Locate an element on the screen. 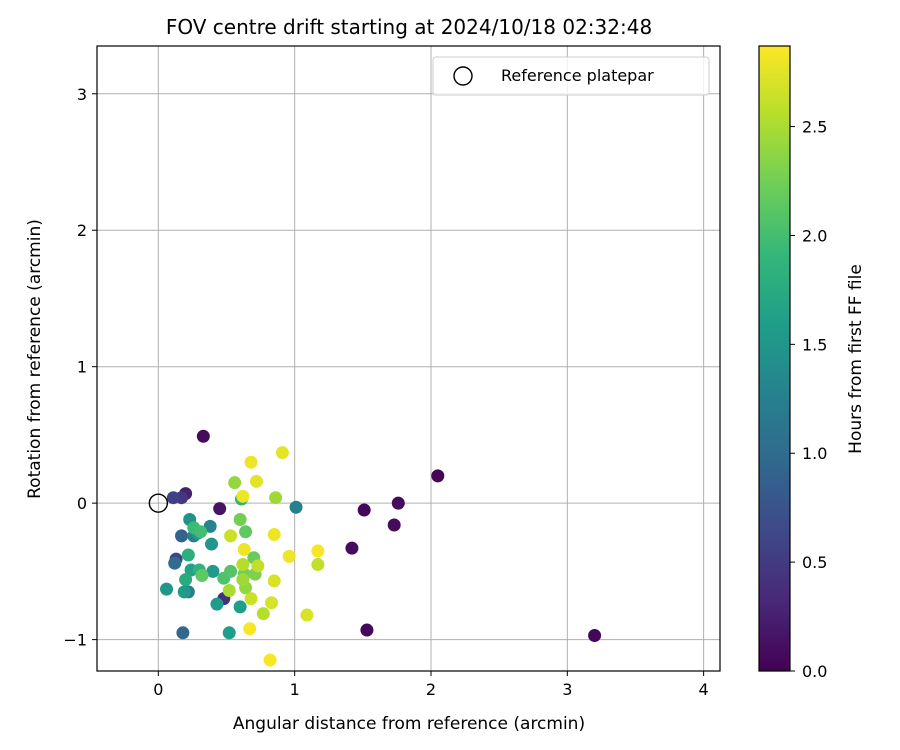  x-axis-ticks: 0 1 2 3 4 is located at coordinates (431, 685).